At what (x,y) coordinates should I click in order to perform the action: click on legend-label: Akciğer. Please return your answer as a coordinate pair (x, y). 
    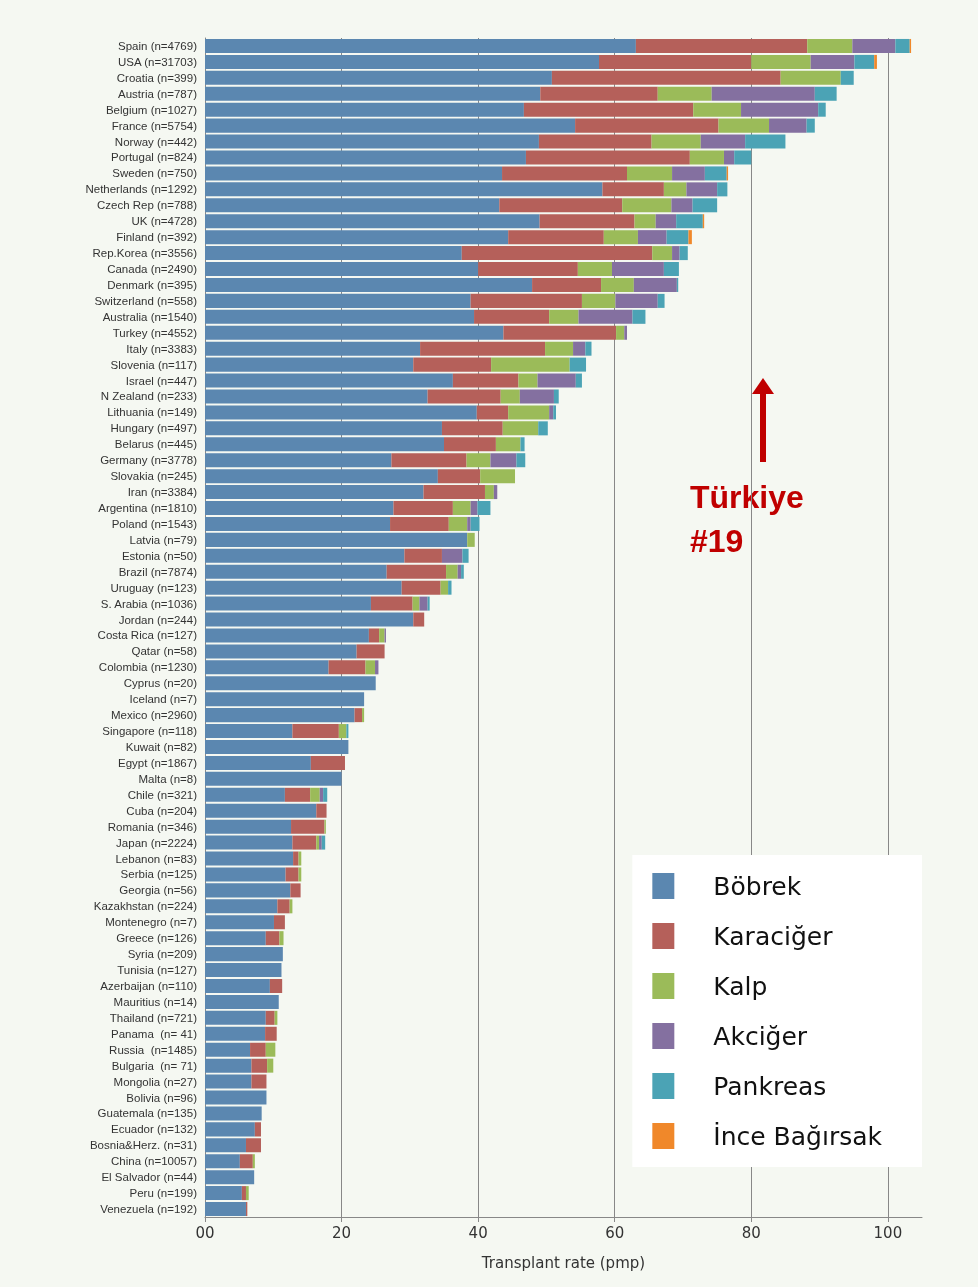
    Looking at the image, I should click on (760, 1036).